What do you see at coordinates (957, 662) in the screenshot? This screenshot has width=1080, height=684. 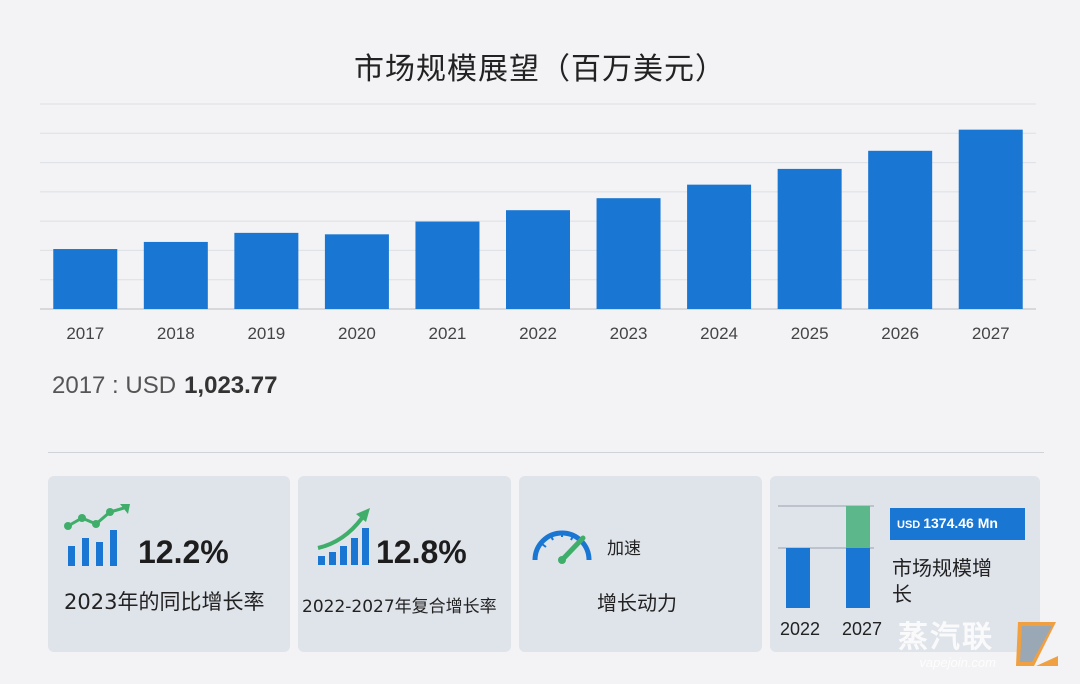 I see `watermark-url: vapejoin.com` at bounding box center [957, 662].